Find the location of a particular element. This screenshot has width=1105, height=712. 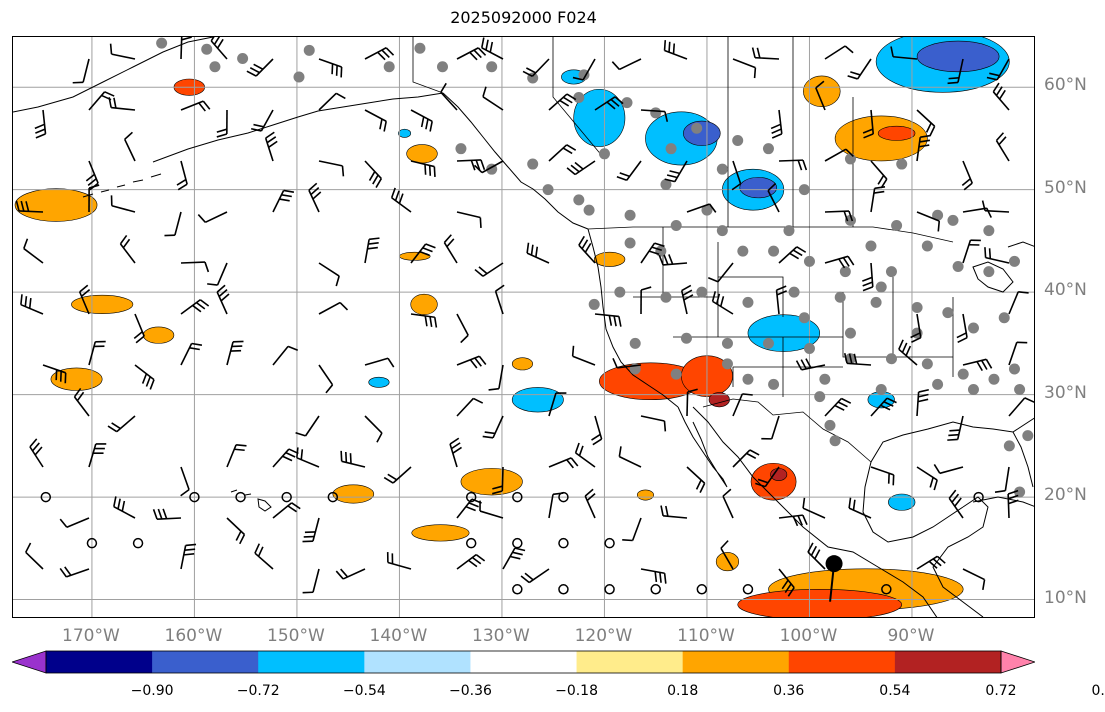

calm-circles is located at coordinates (512, 543).